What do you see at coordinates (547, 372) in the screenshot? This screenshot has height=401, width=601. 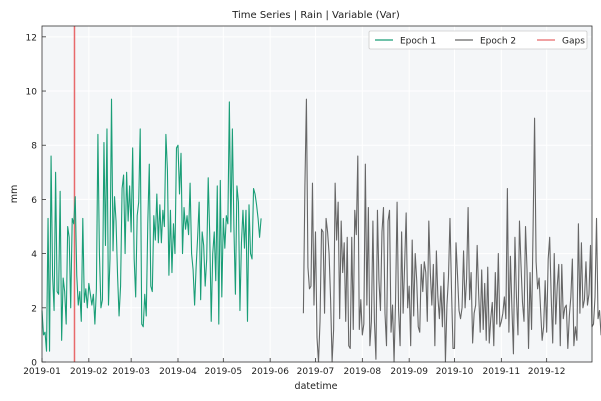 I see `x-tick-label: 2019-12` at bounding box center [547, 372].